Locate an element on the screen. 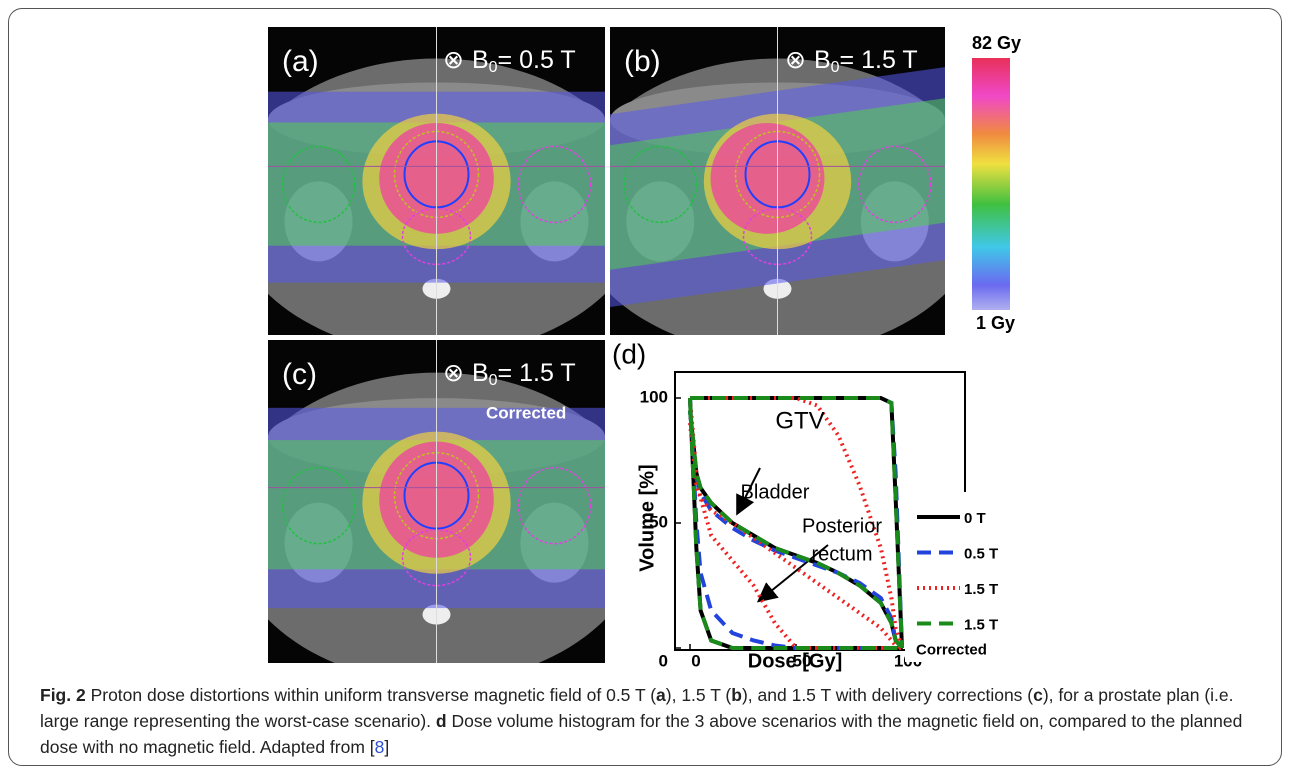 The width and height of the screenshot is (1292, 776). panel-label: (b) is located at coordinates (642, 61).